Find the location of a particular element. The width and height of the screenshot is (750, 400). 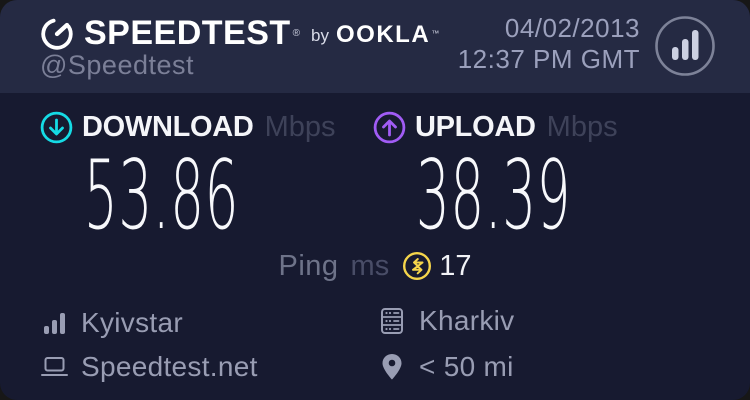

app-name: Speedtest.net is located at coordinates (169, 366).